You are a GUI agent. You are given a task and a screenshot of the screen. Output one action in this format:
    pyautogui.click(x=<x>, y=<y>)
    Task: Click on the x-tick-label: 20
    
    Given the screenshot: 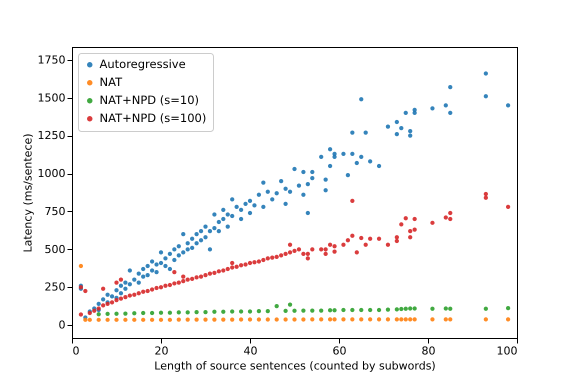 What is the action you would take?
    pyautogui.click(x=161, y=351)
    